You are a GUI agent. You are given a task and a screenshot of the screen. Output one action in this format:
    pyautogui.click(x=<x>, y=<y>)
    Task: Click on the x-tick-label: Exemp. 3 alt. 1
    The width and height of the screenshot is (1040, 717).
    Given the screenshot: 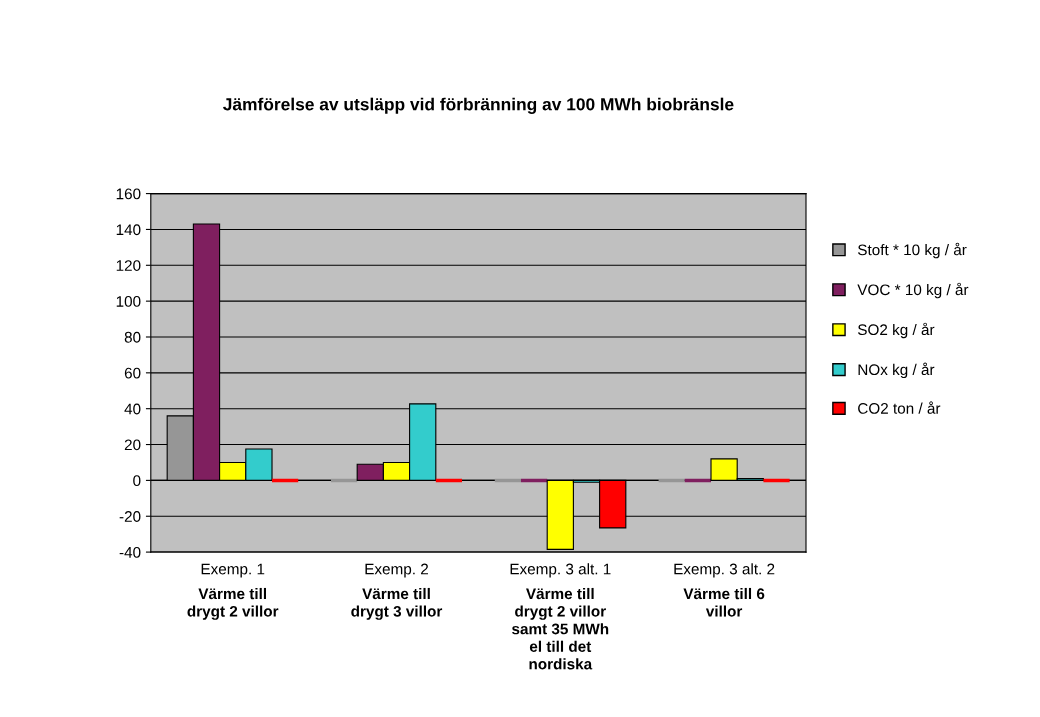 What is the action you would take?
    pyautogui.click(x=560, y=570)
    